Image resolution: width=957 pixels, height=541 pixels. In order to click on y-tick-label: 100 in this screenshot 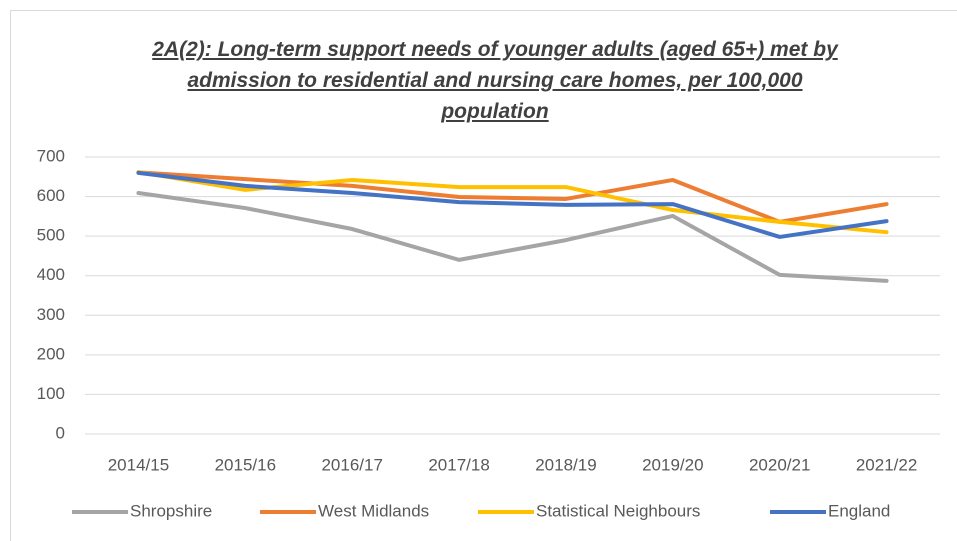, I will do `click(51, 393)`.